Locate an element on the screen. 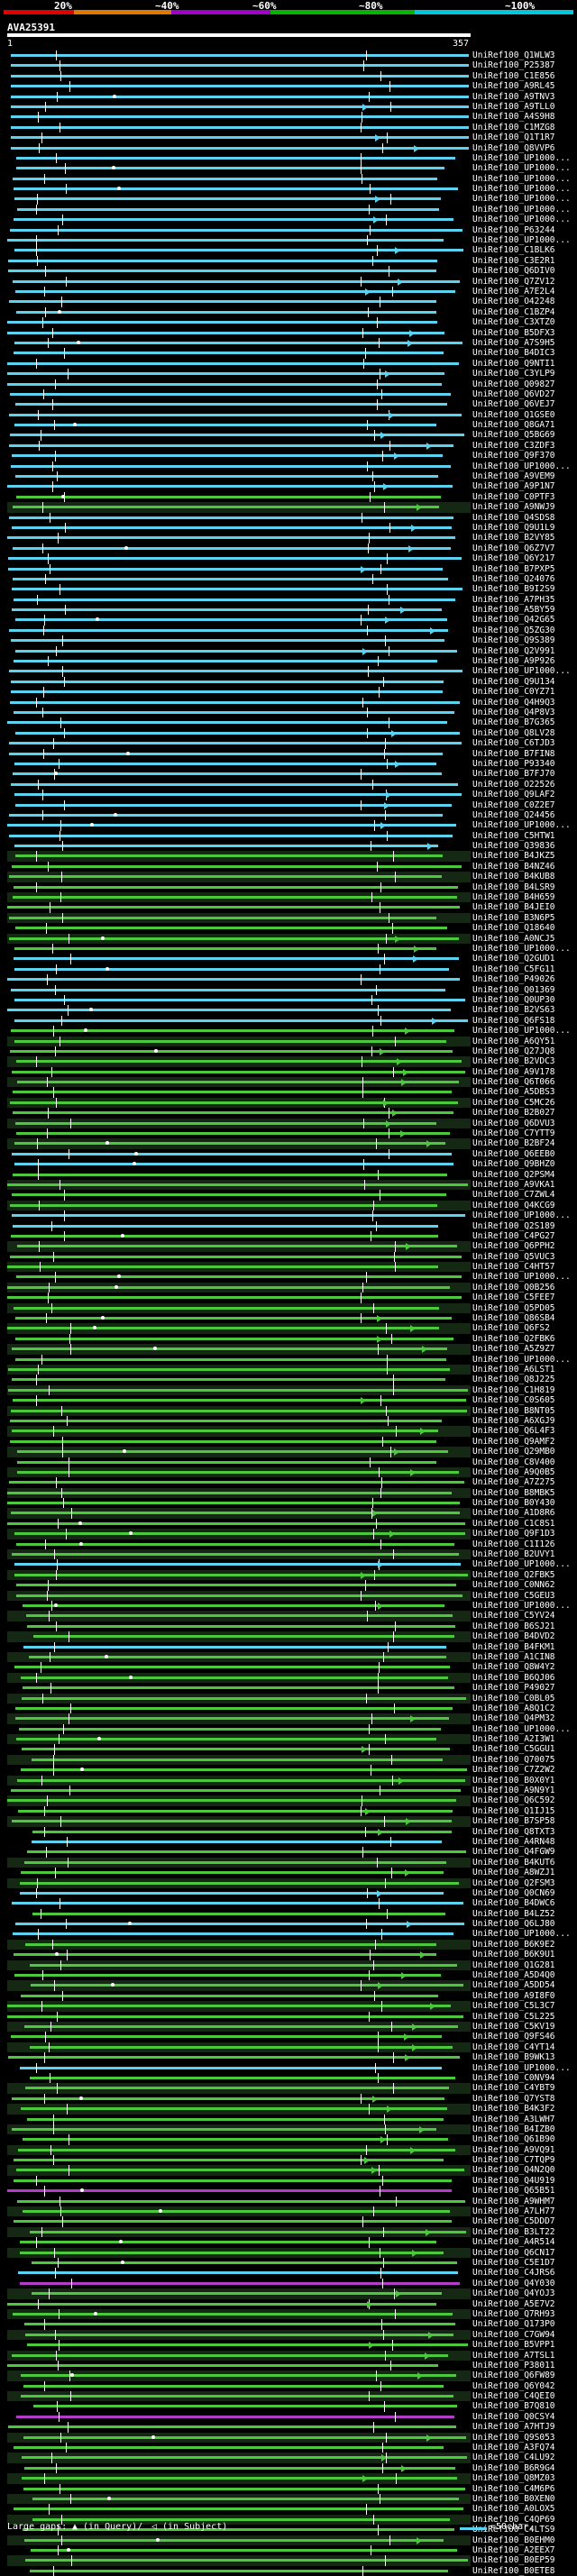 This screenshot has width=577, height=2576. hit-accession-link: UniRef100_A0LOX5 is located at coordinates (513, 2509).